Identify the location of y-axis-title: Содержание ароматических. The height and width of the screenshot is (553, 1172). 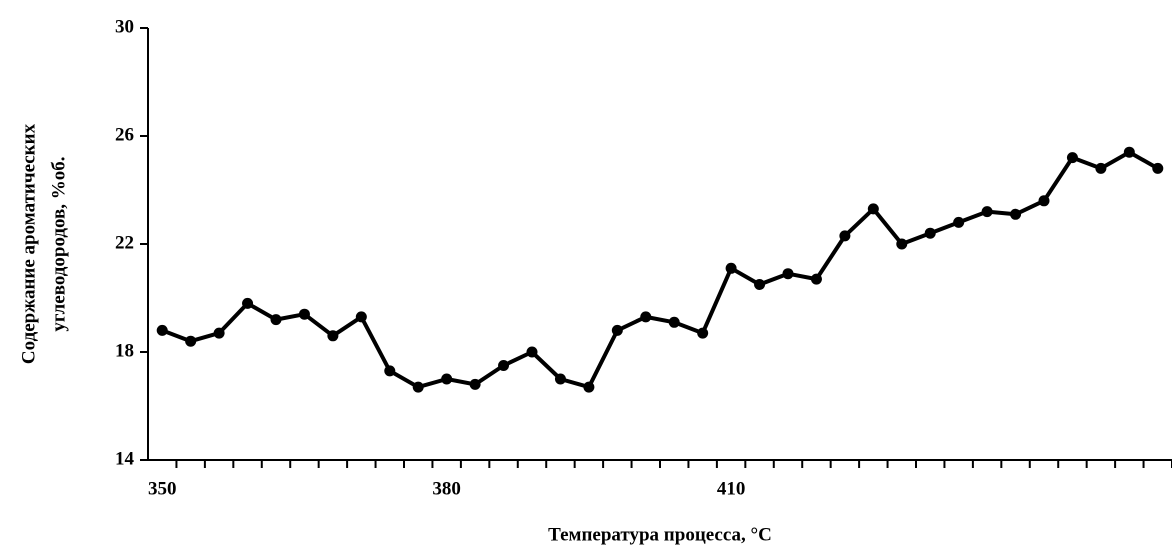
(28, 243).